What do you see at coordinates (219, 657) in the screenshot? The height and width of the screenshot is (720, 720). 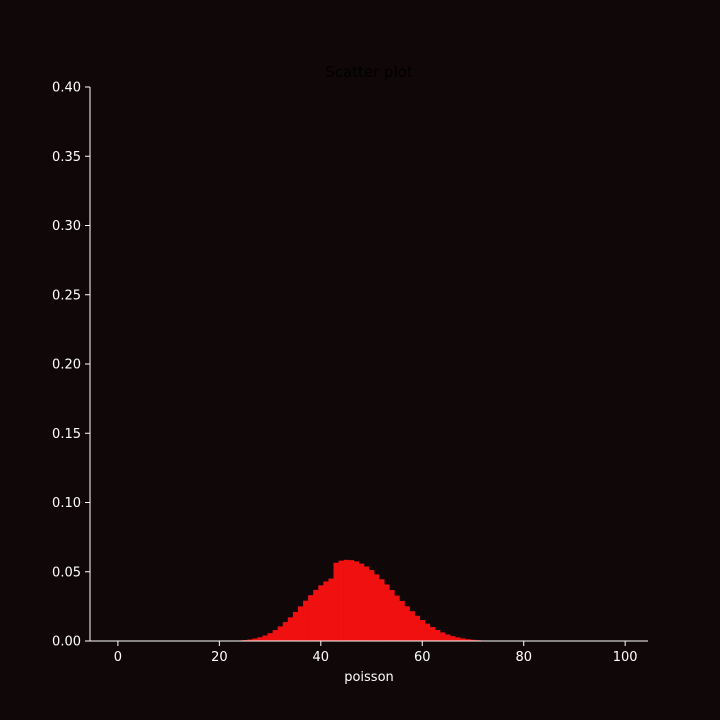 I see `x-tick-label: 20` at bounding box center [219, 657].